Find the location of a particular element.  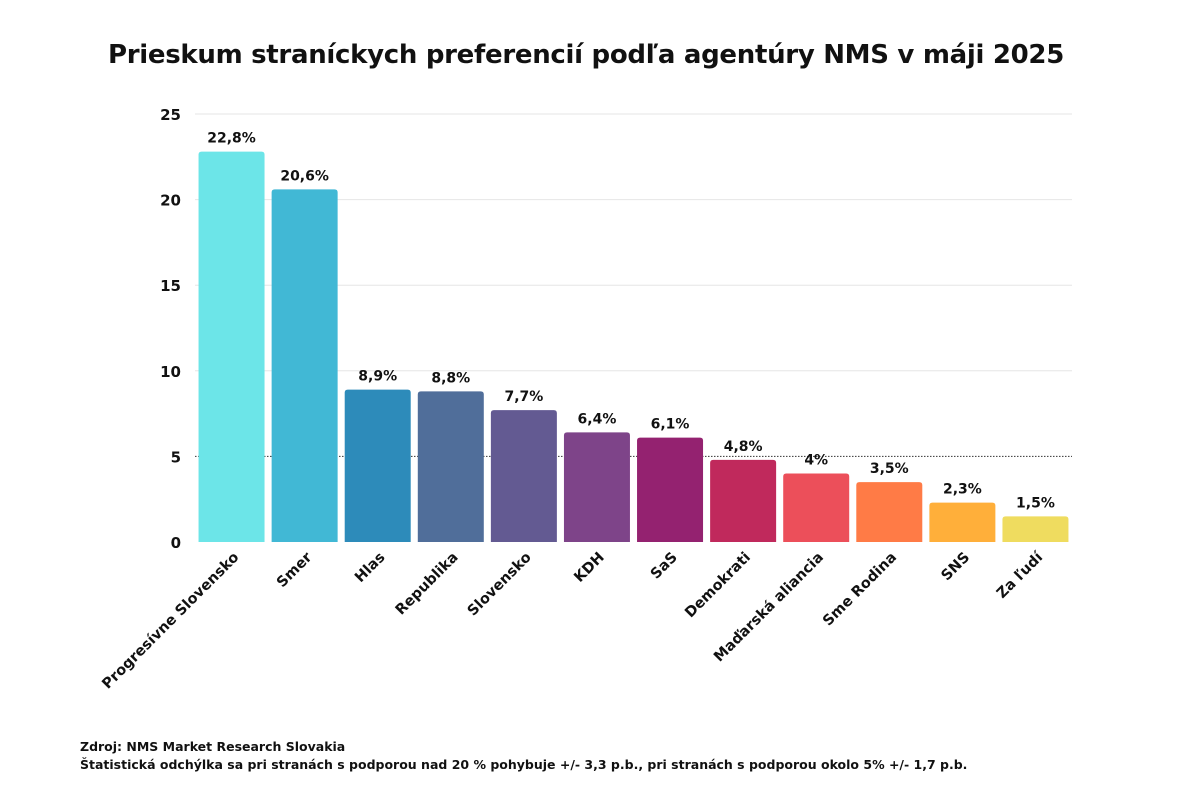

x-tick-label: Republika is located at coordinates (427, 584).